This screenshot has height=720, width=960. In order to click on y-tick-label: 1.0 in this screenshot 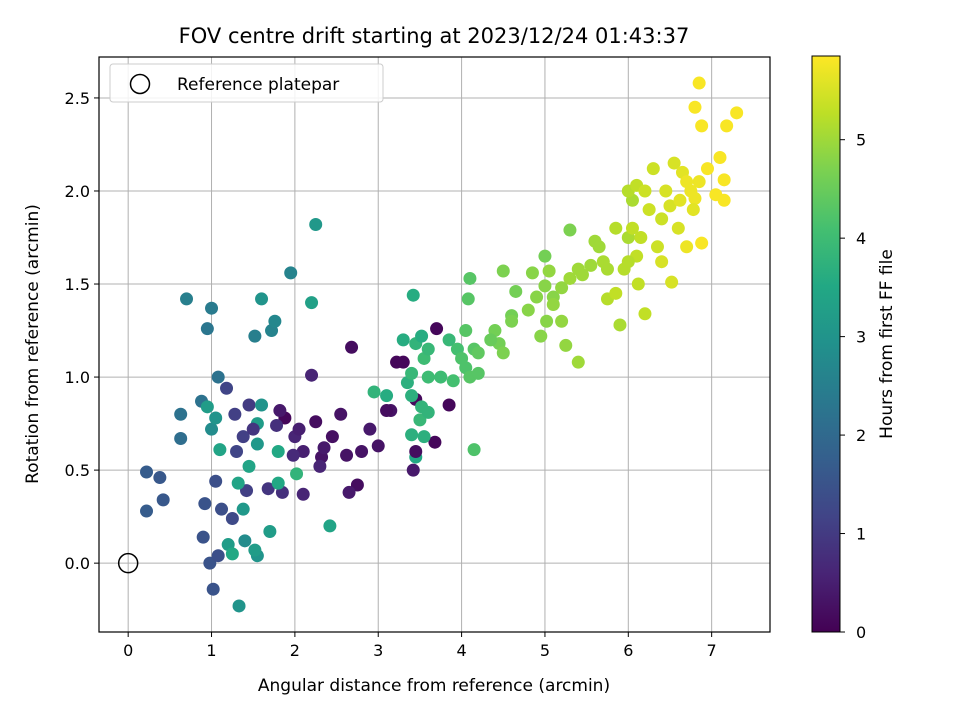, I will do `click(77, 377)`.